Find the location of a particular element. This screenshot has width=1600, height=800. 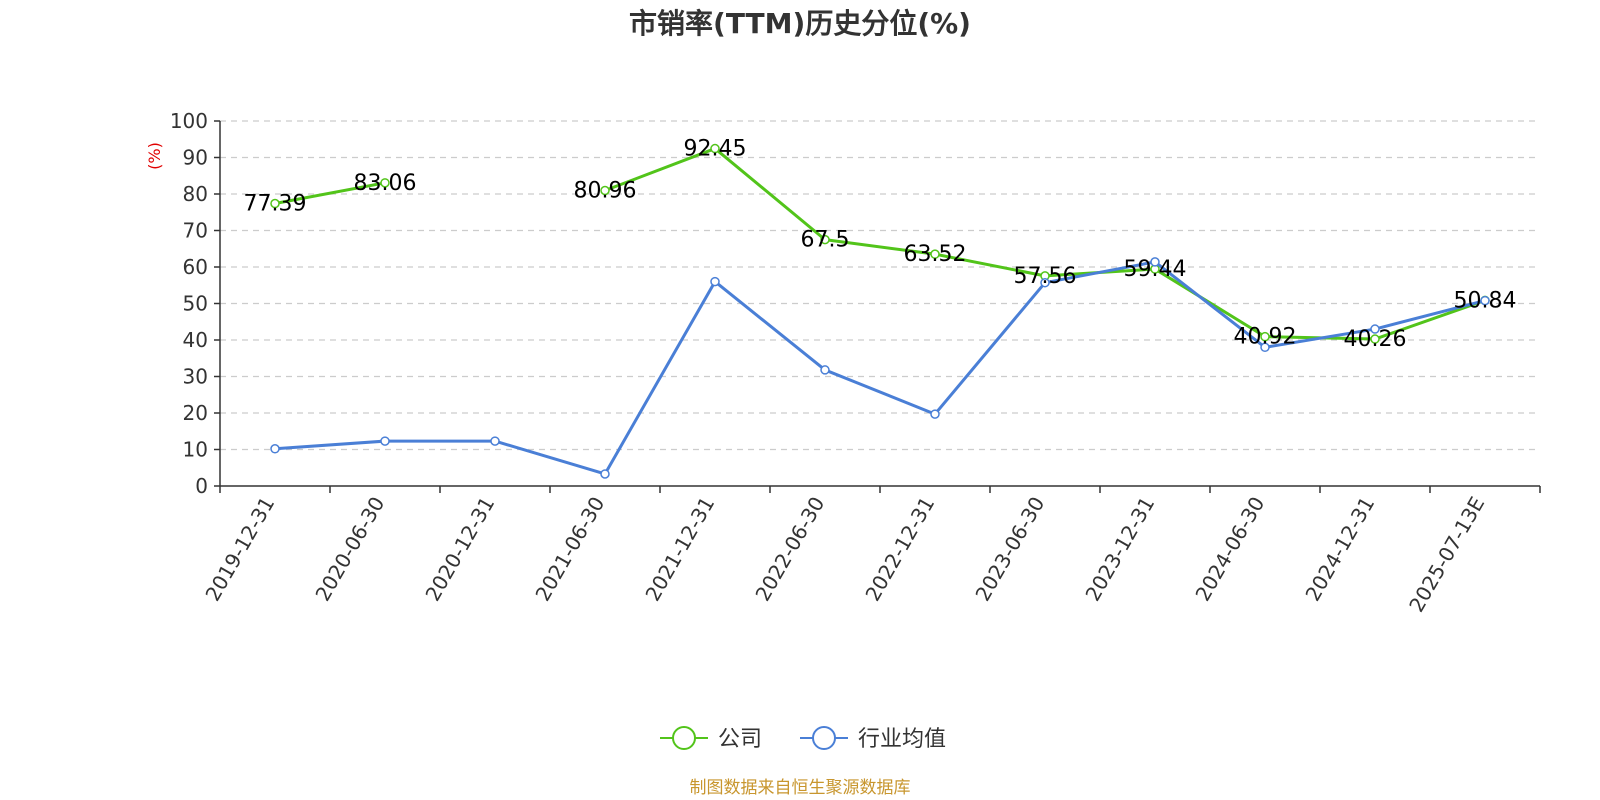

data-label: 92.45 is located at coordinates (715, 149).